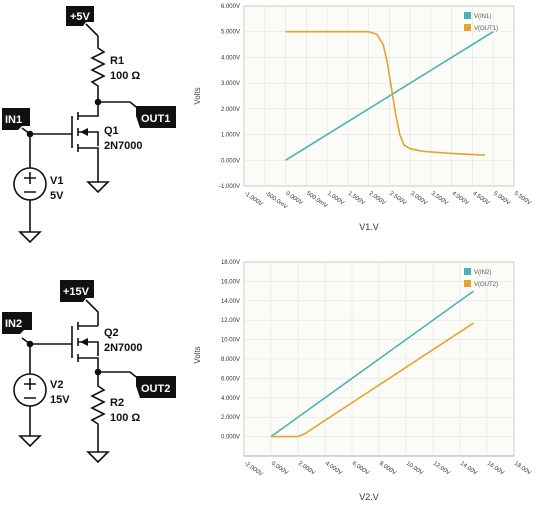 The height and width of the screenshot is (510, 540). I want to click on legend-label: V(OUT1), so click(486, 29).